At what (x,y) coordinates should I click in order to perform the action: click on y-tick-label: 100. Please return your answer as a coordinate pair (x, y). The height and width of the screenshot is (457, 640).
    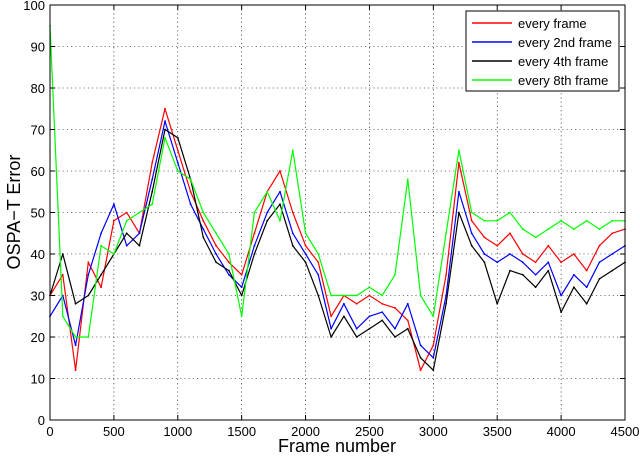
    Looking at the image, I should click on (34, 6).